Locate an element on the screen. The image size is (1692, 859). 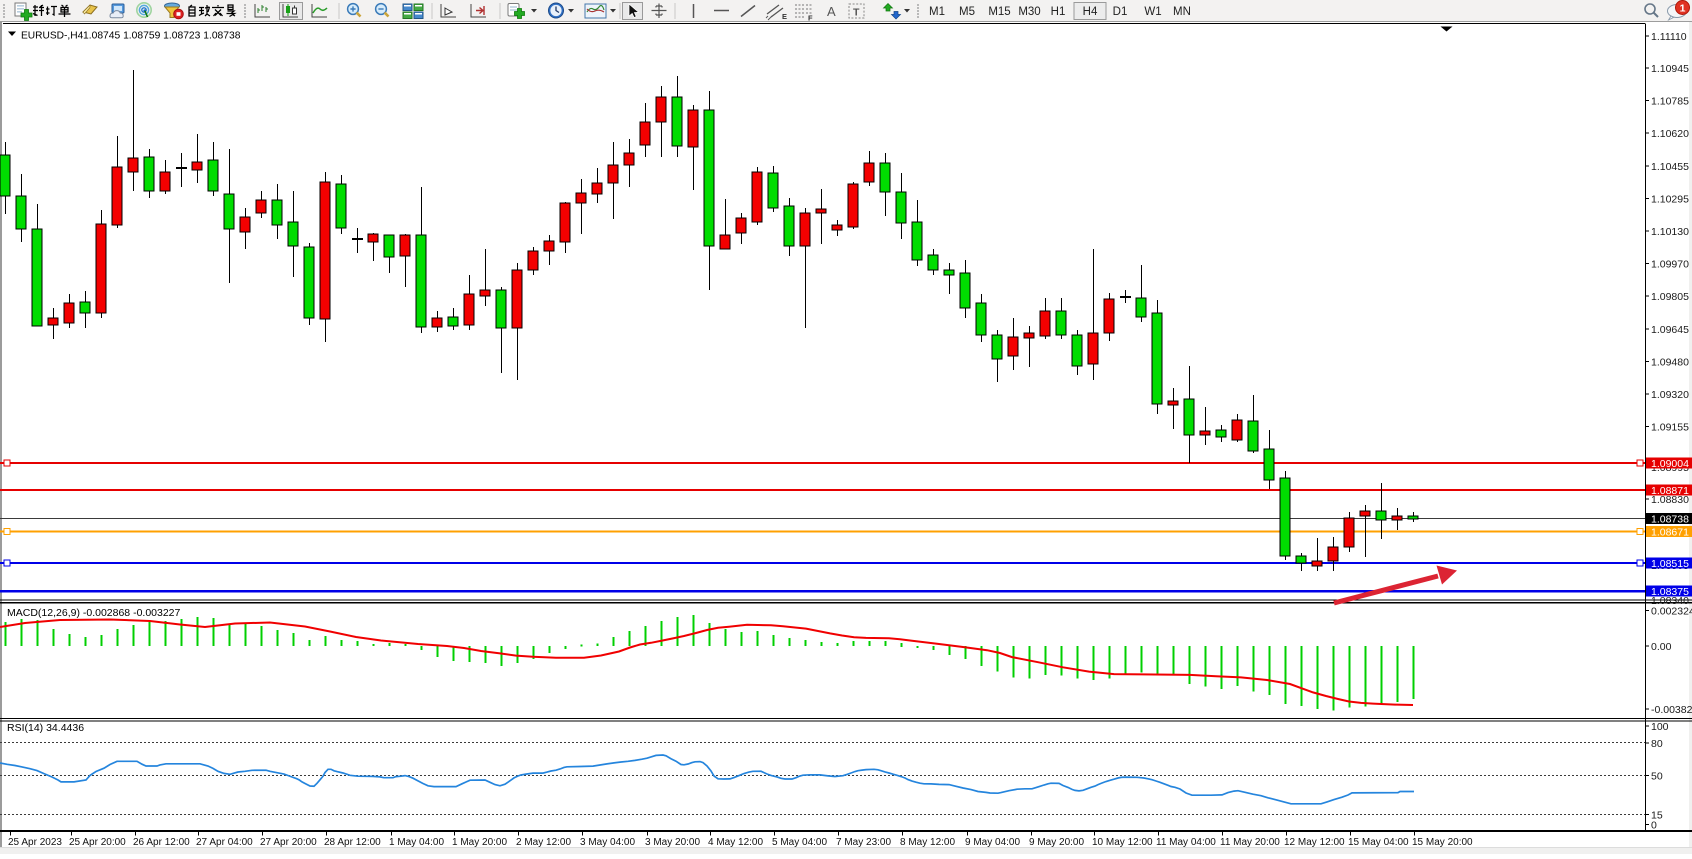
svg-text: M15 is located at coordinates (999, 12).